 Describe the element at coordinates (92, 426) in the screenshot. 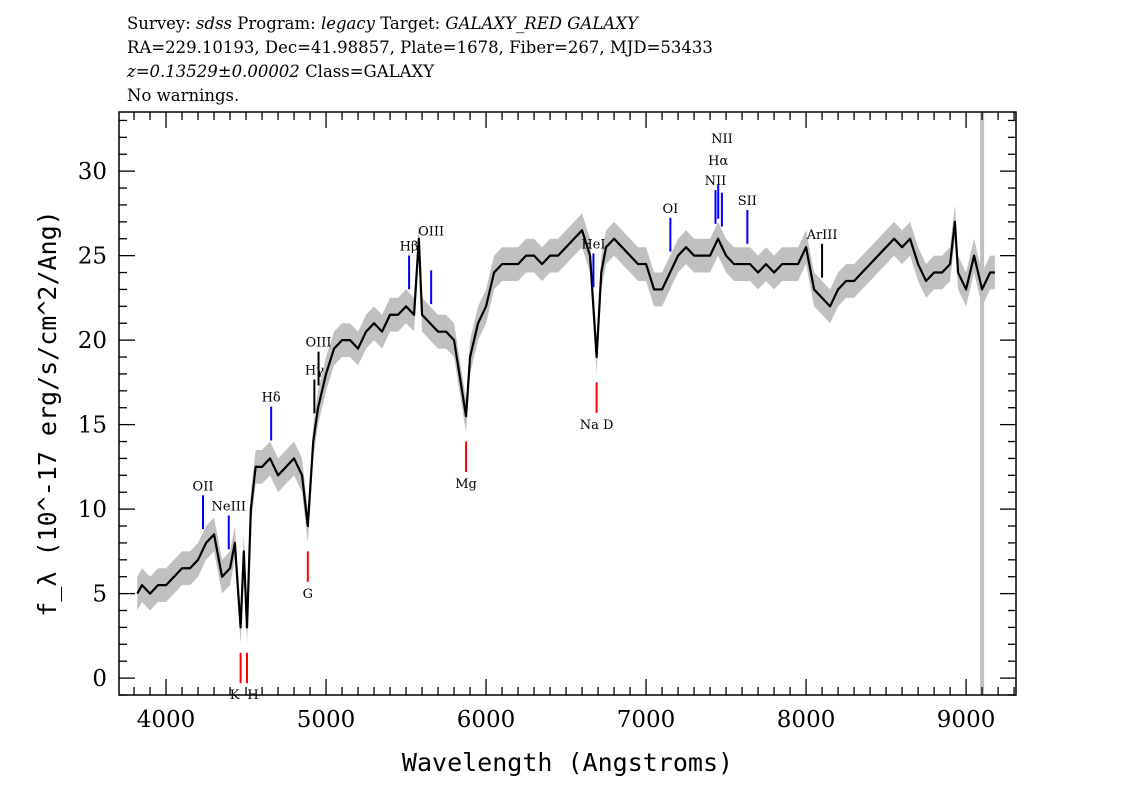

I see `y-tick-label: 15` at that location.